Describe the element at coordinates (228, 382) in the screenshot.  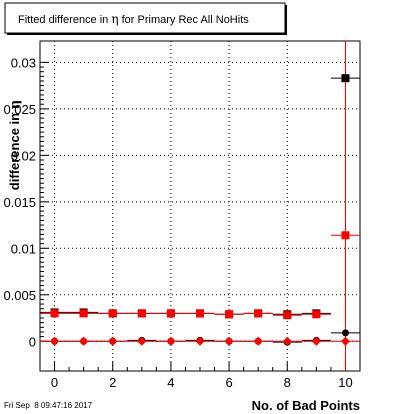
I see `x-tick-label: 6` at that location.